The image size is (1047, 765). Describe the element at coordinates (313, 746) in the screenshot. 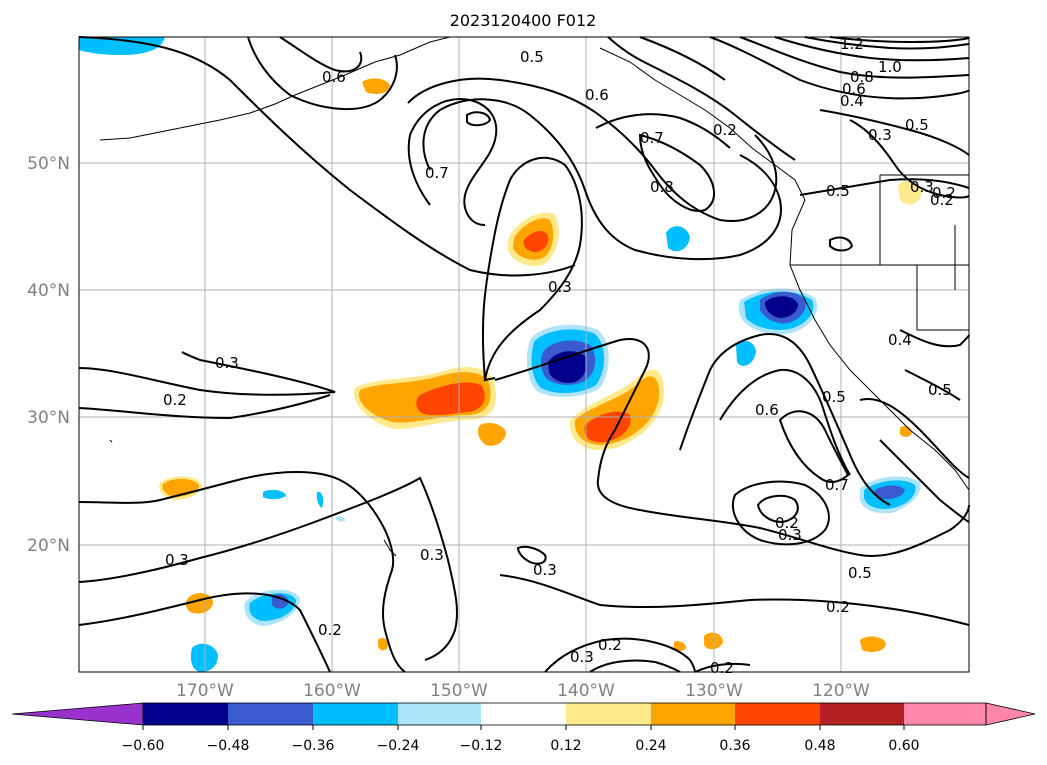

I see `colorbar-tick: −0.36` at that location.